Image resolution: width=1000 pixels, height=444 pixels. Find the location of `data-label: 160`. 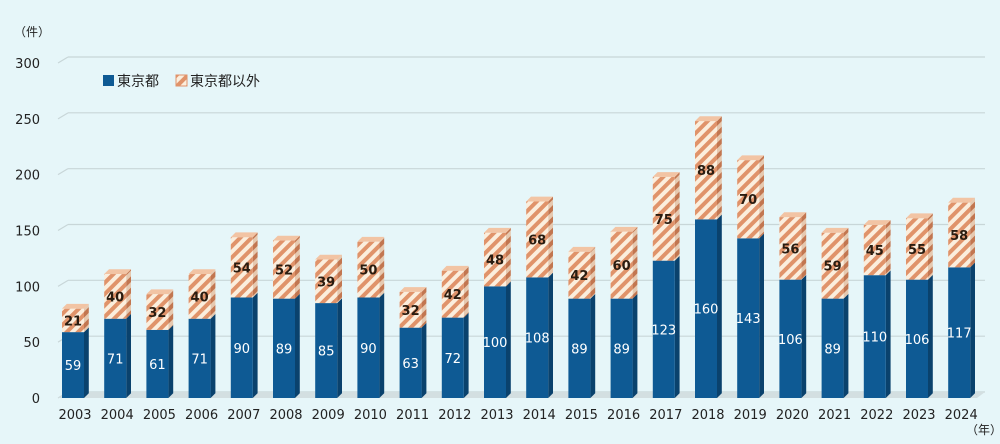

data-label: 160 is located at coordinates (706, 310).